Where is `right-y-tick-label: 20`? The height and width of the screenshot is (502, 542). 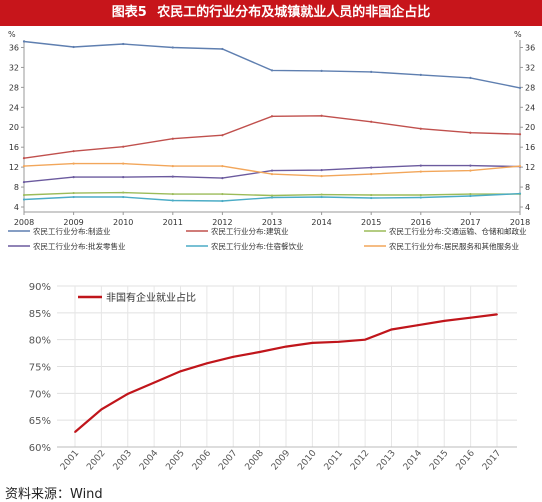 right-y-tick-label: 20 is located at coordinates (530, 127).